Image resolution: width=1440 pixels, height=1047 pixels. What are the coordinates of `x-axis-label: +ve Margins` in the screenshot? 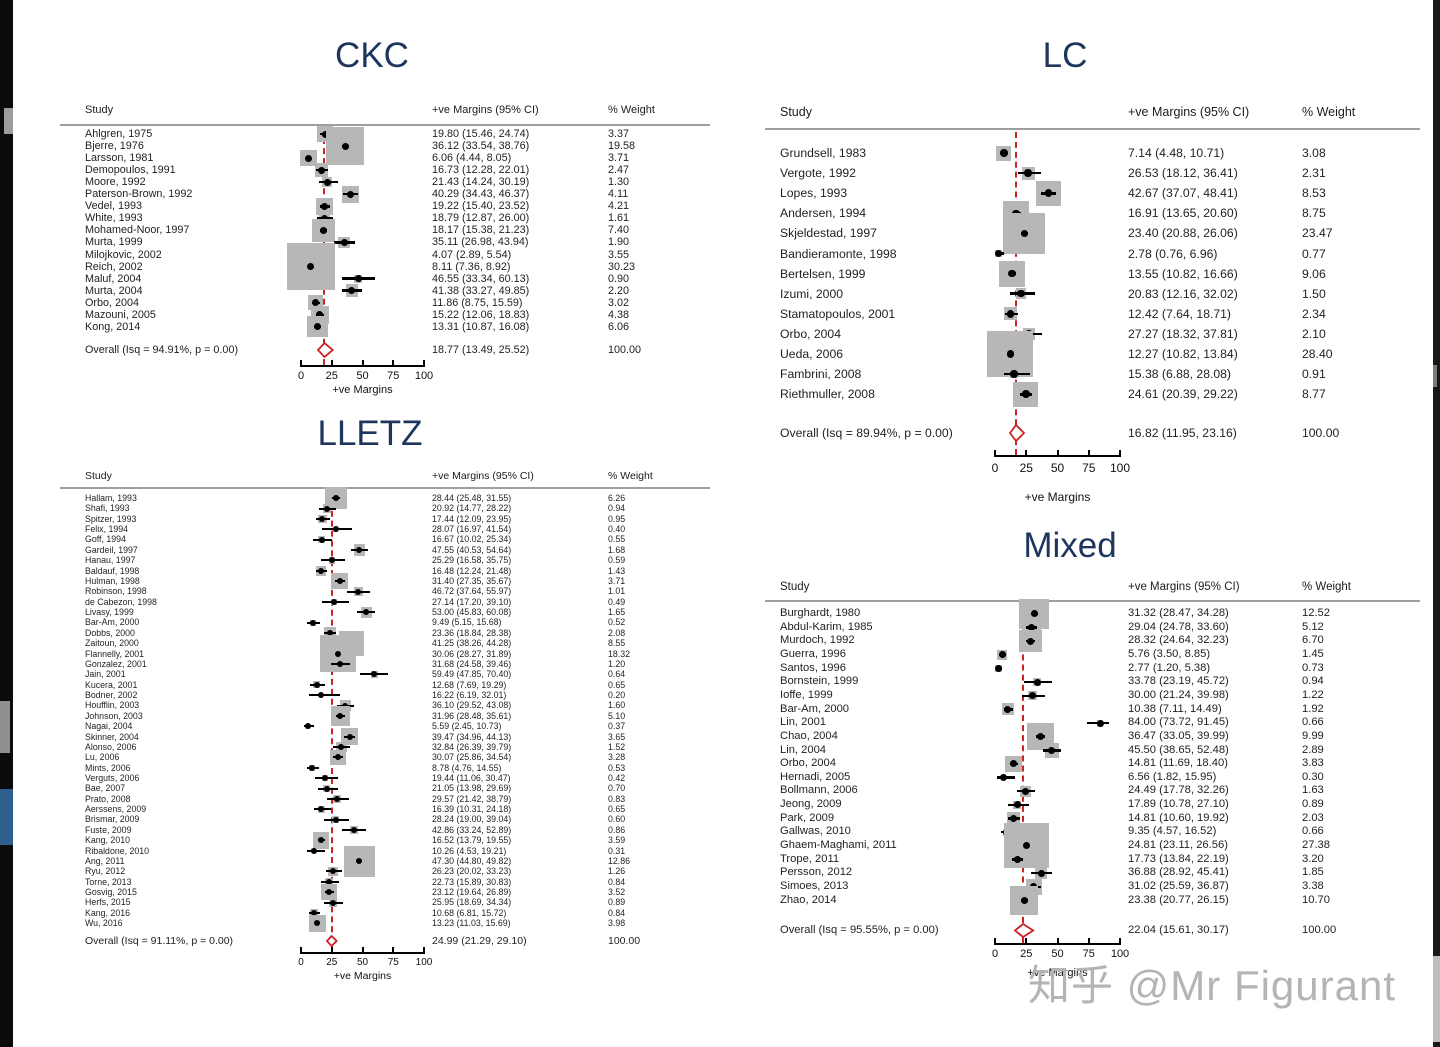 It's located at (362, 390).